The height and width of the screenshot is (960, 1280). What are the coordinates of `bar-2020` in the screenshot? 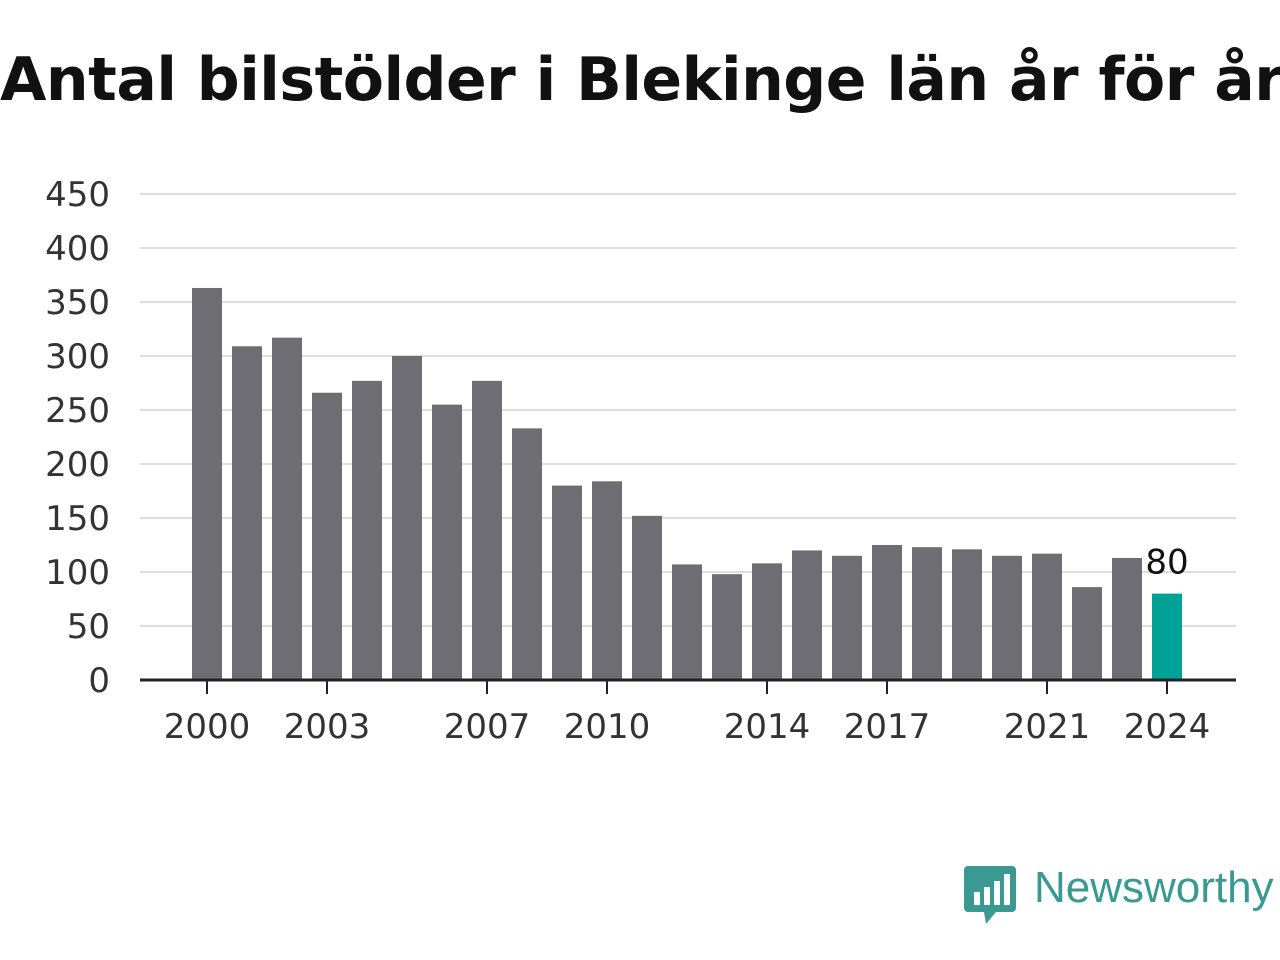 It's located at (1007, 617).